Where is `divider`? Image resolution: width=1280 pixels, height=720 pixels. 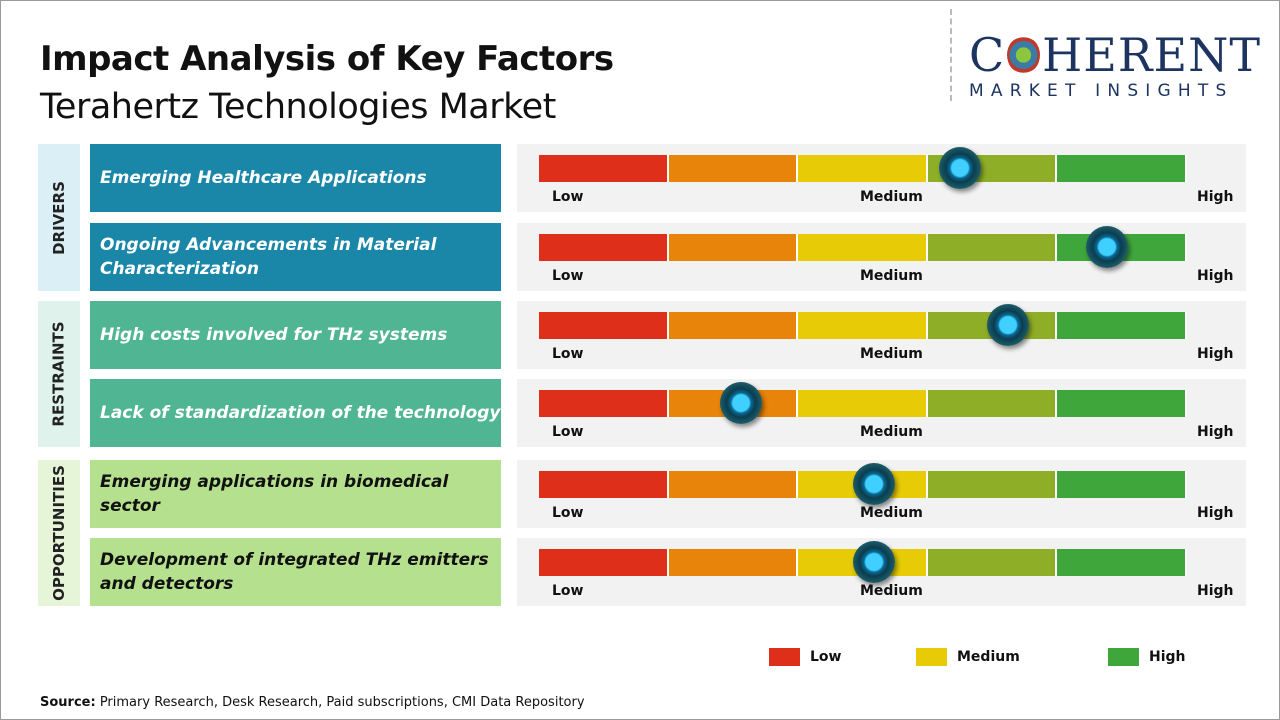 divider is located at coordinates (951, 55).